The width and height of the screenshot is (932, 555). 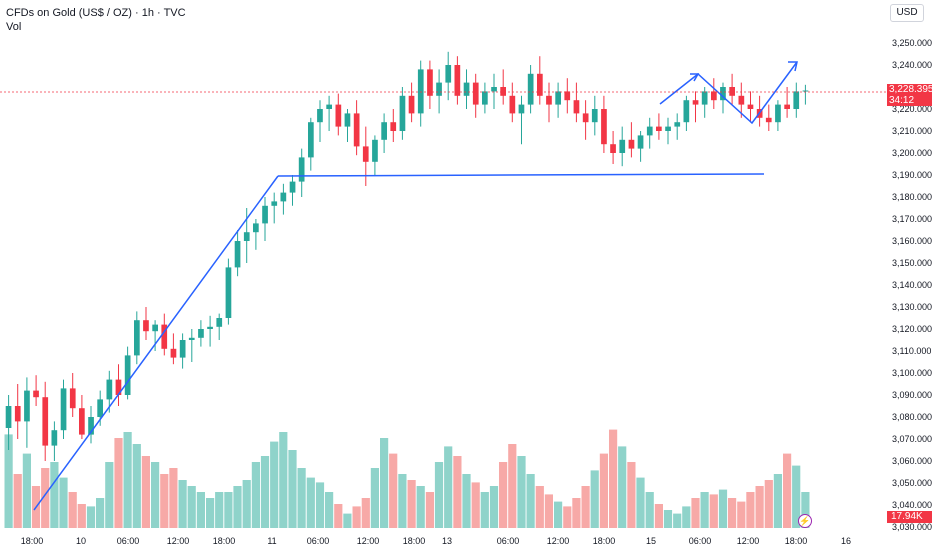 What do you see at coordinates (147, 13) in the screenshot?
I see `interval-label: 1h` at bounding box center [147, 13].